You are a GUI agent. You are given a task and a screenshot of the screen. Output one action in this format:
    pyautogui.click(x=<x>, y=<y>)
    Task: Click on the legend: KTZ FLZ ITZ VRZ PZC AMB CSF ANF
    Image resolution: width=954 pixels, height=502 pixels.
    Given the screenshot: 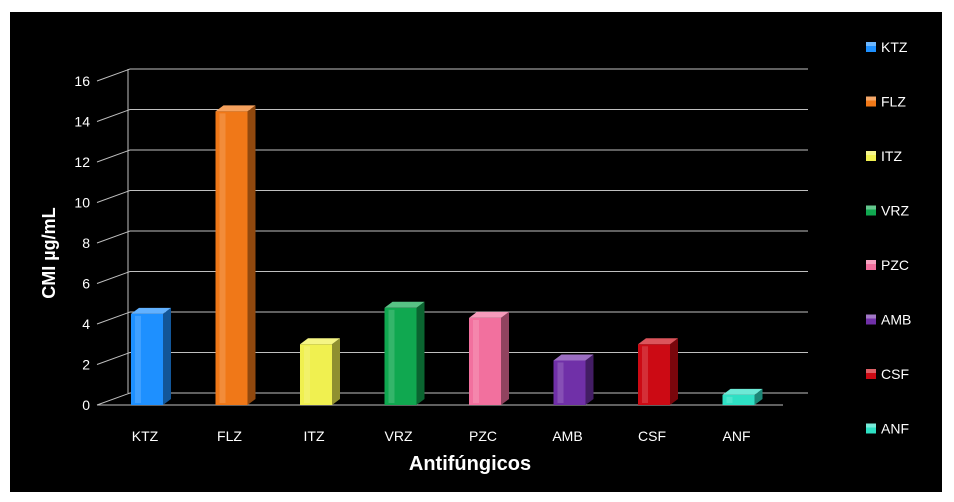 What is the action you would take?
    pyautogui.click(x=888, y=238)
    